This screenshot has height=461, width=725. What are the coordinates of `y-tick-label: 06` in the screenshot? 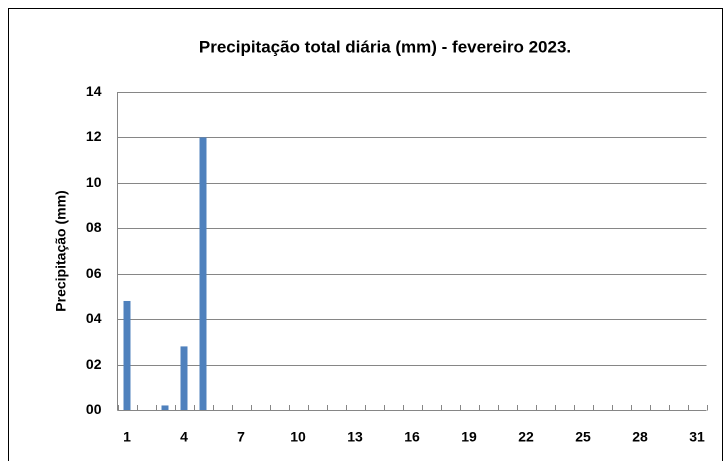 It's located at (94, 273).